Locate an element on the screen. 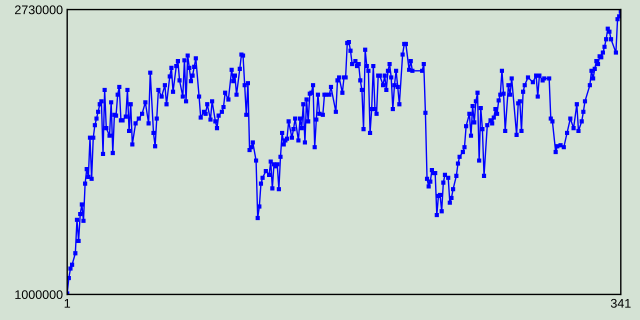  x-tick-label: 1 is located at coordinates (67, 303).